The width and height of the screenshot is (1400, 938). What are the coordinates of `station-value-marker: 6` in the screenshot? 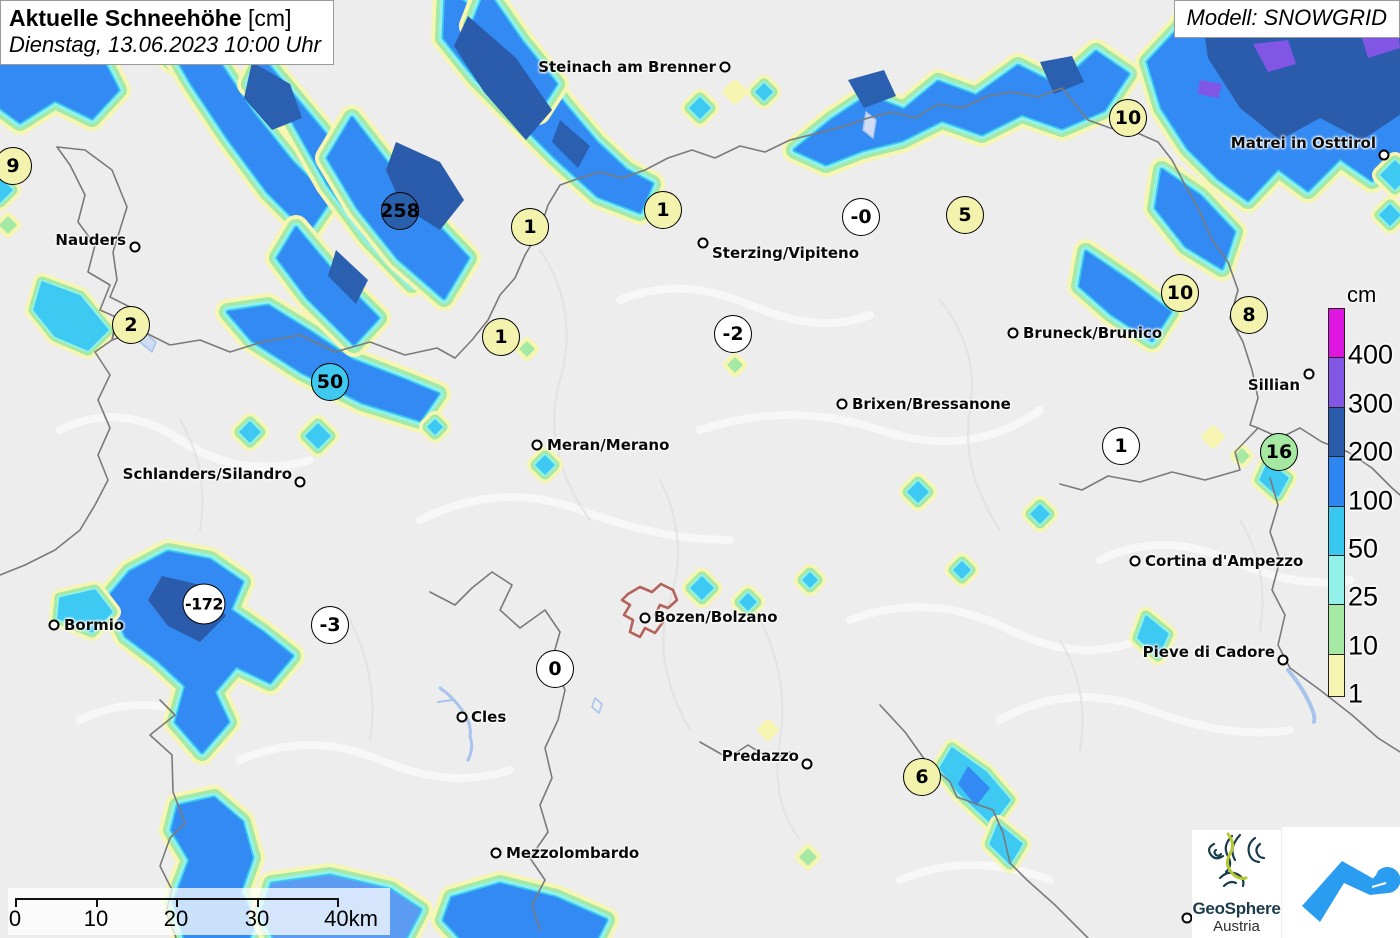 It's located at (922, 777).